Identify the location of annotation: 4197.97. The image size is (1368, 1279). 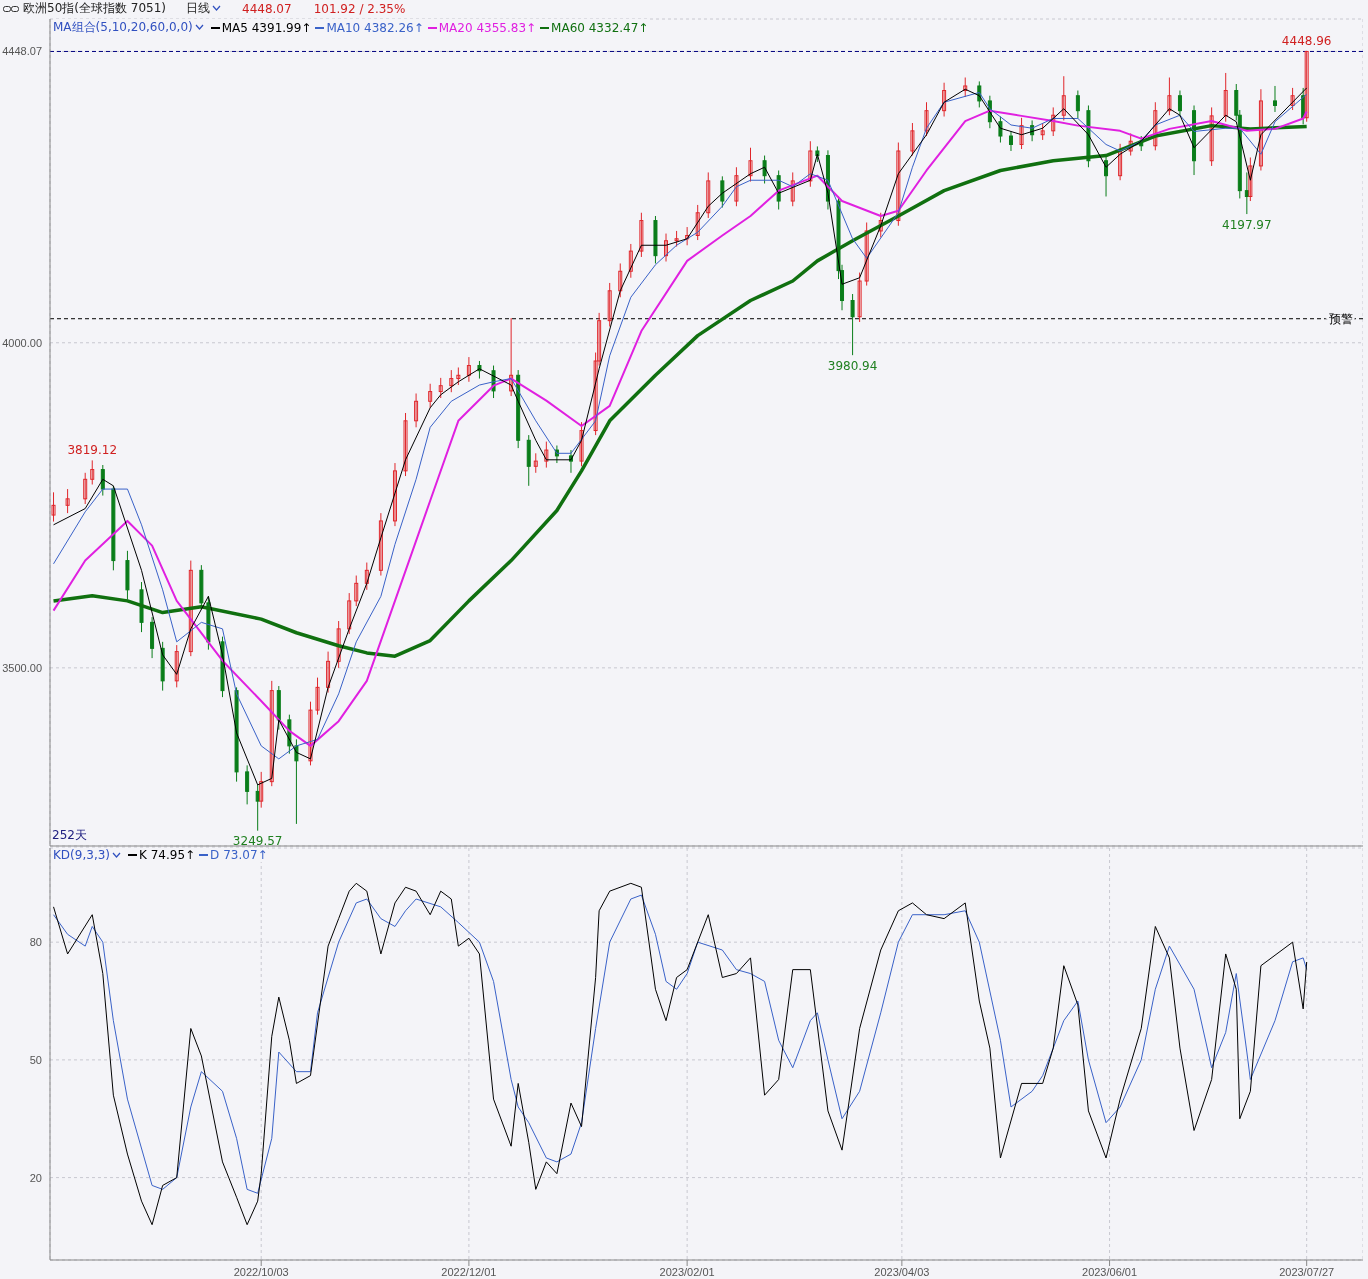
(1247, 224).